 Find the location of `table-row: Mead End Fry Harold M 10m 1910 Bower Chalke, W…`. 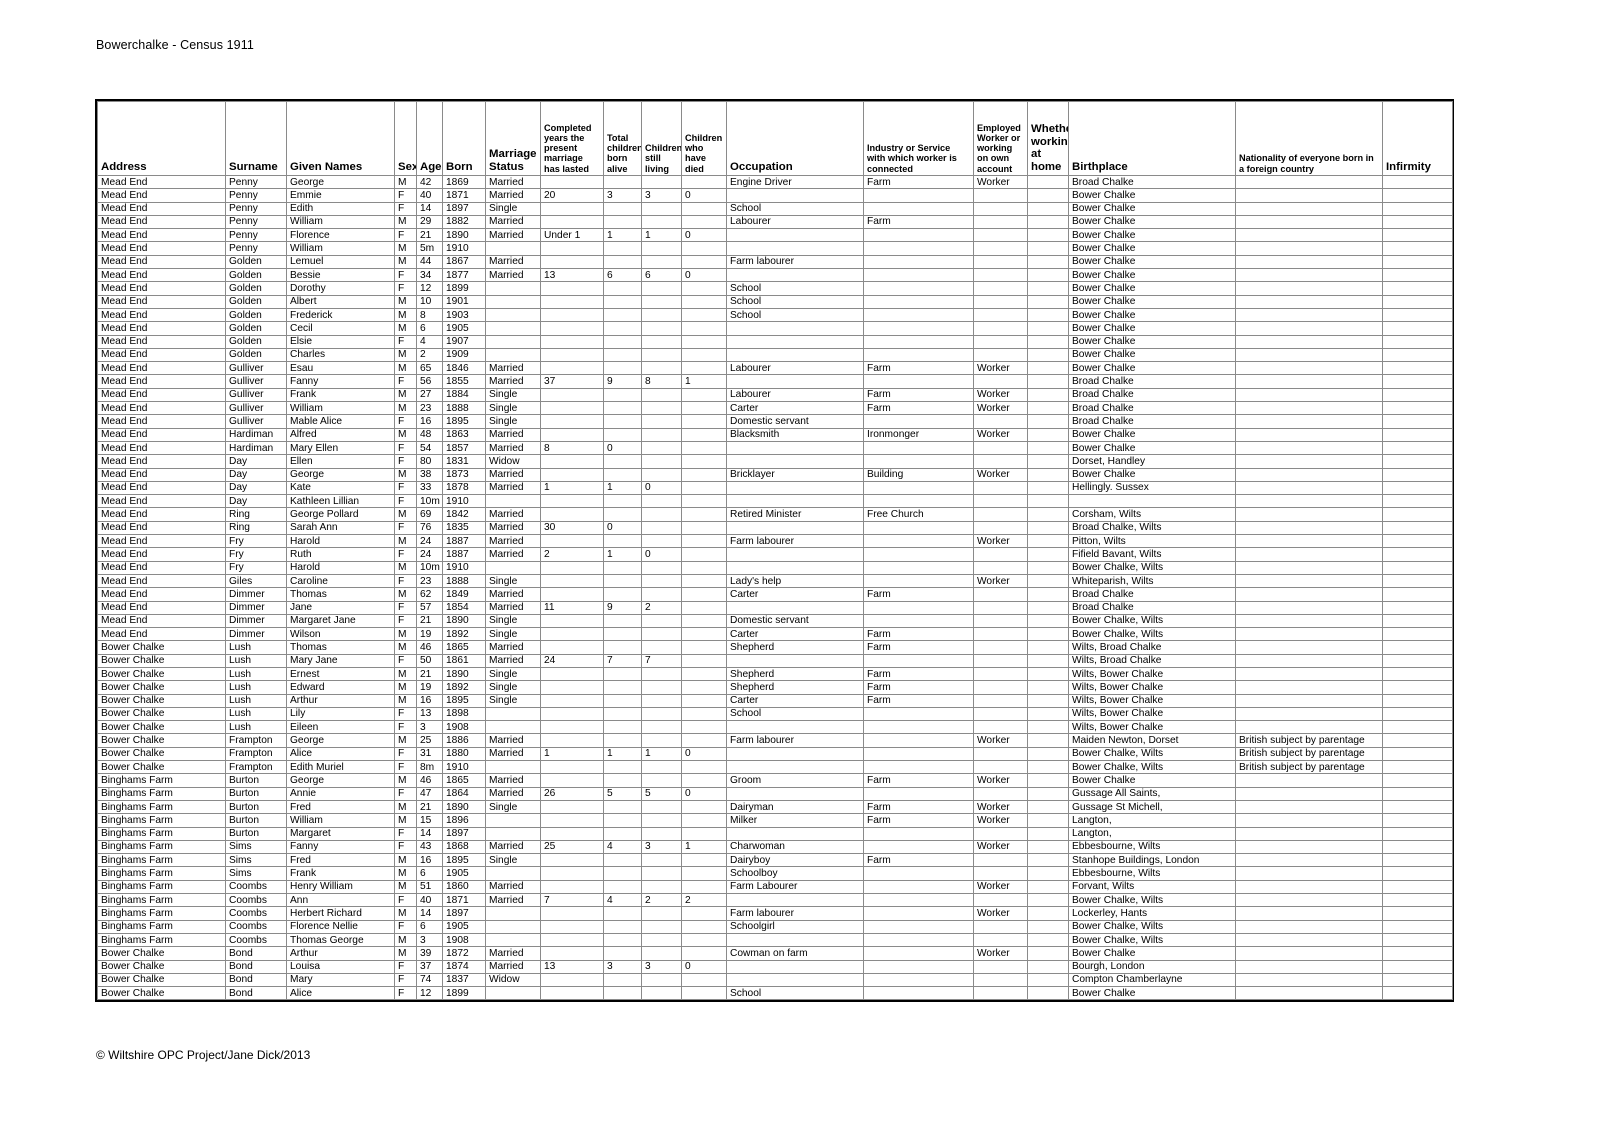

table-row: Mead End Fry Harold M 10m 1910 Bower Chalke, W… is located at coordinates (775, 567).